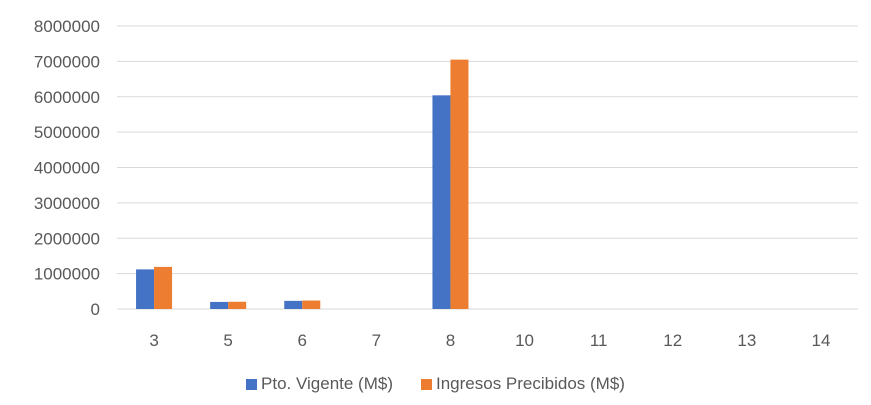 The width and height of the screenshot is (871, 405). I want to click on x-tick-label-12: 12, so click(672, 340).